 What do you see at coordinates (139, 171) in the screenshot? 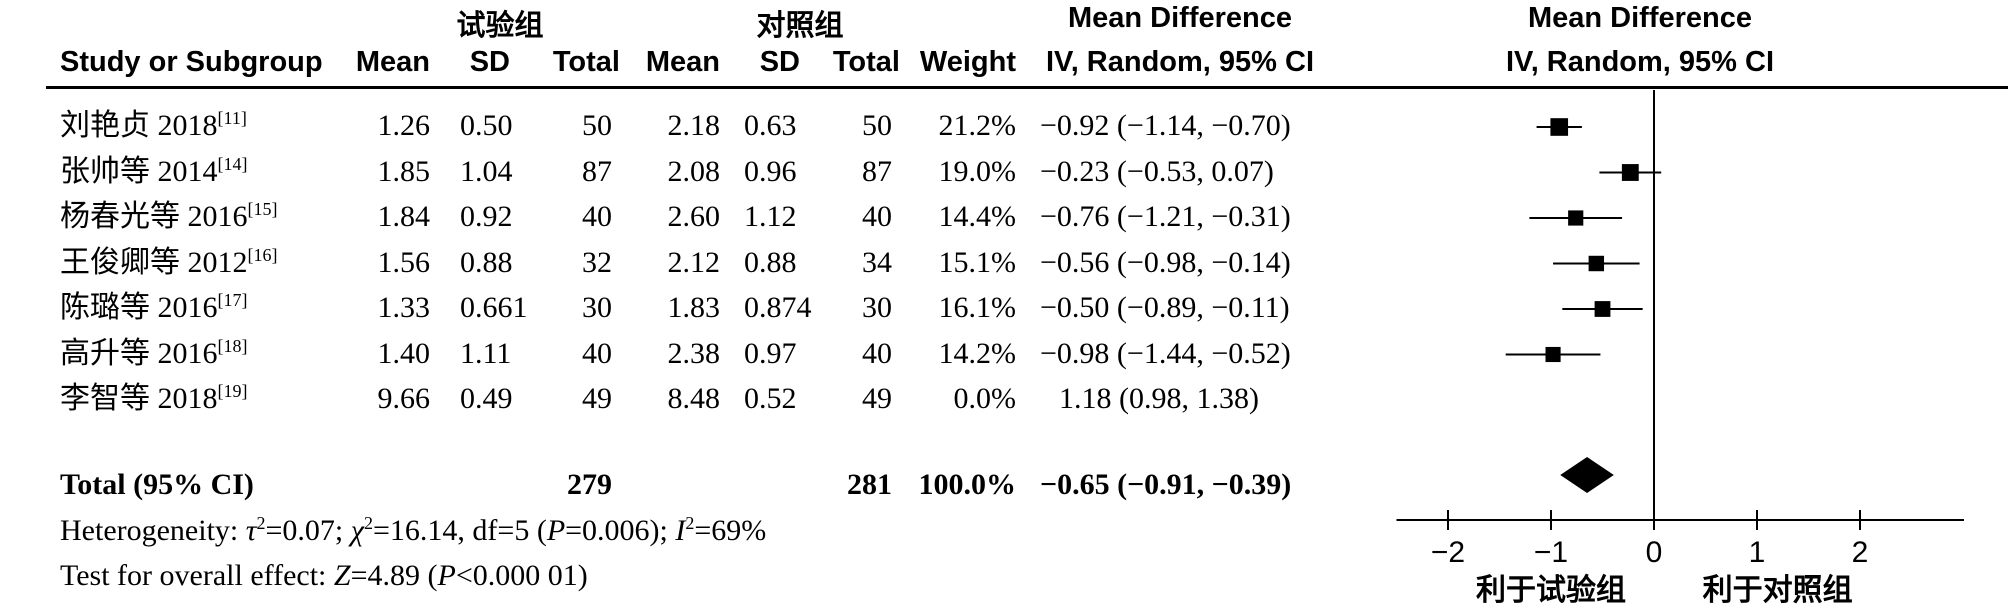
I see `study-name-text: 张帅等 2014` at bounding box center [139, 171].